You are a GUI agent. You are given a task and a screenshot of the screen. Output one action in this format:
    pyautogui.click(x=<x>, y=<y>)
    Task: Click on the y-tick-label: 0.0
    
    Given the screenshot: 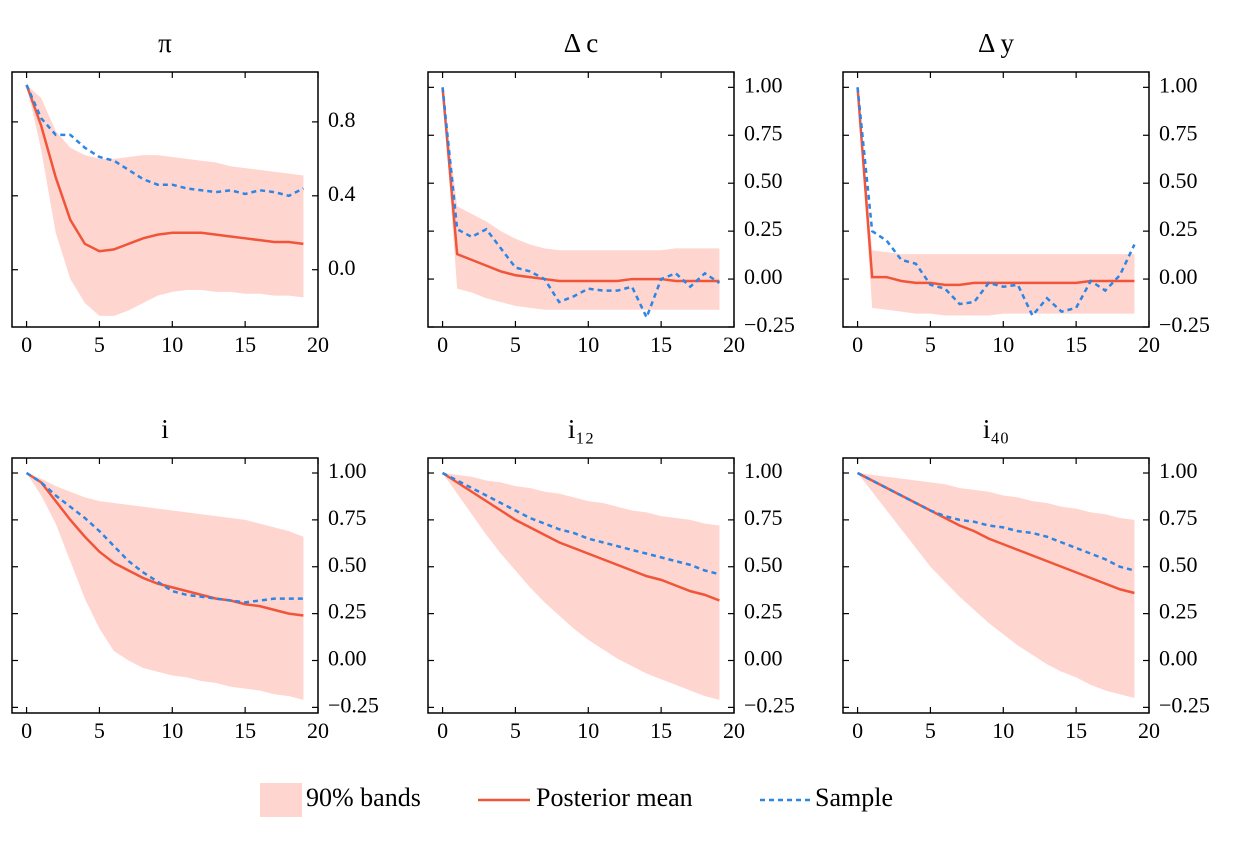 What is the action you would take?
    pyautogui.click(x=342, y=267)
    